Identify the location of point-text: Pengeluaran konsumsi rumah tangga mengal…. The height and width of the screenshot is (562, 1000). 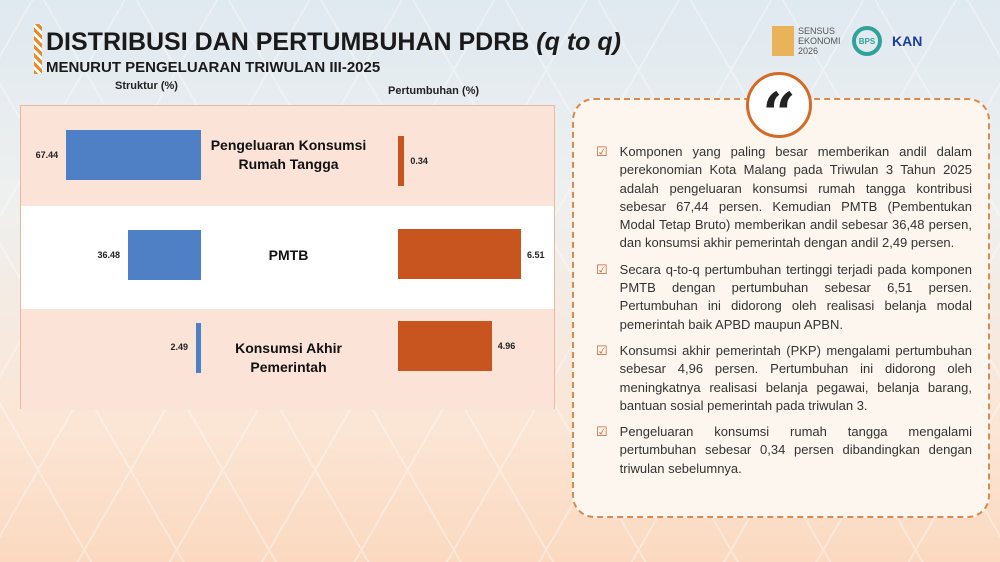
(795, 450).